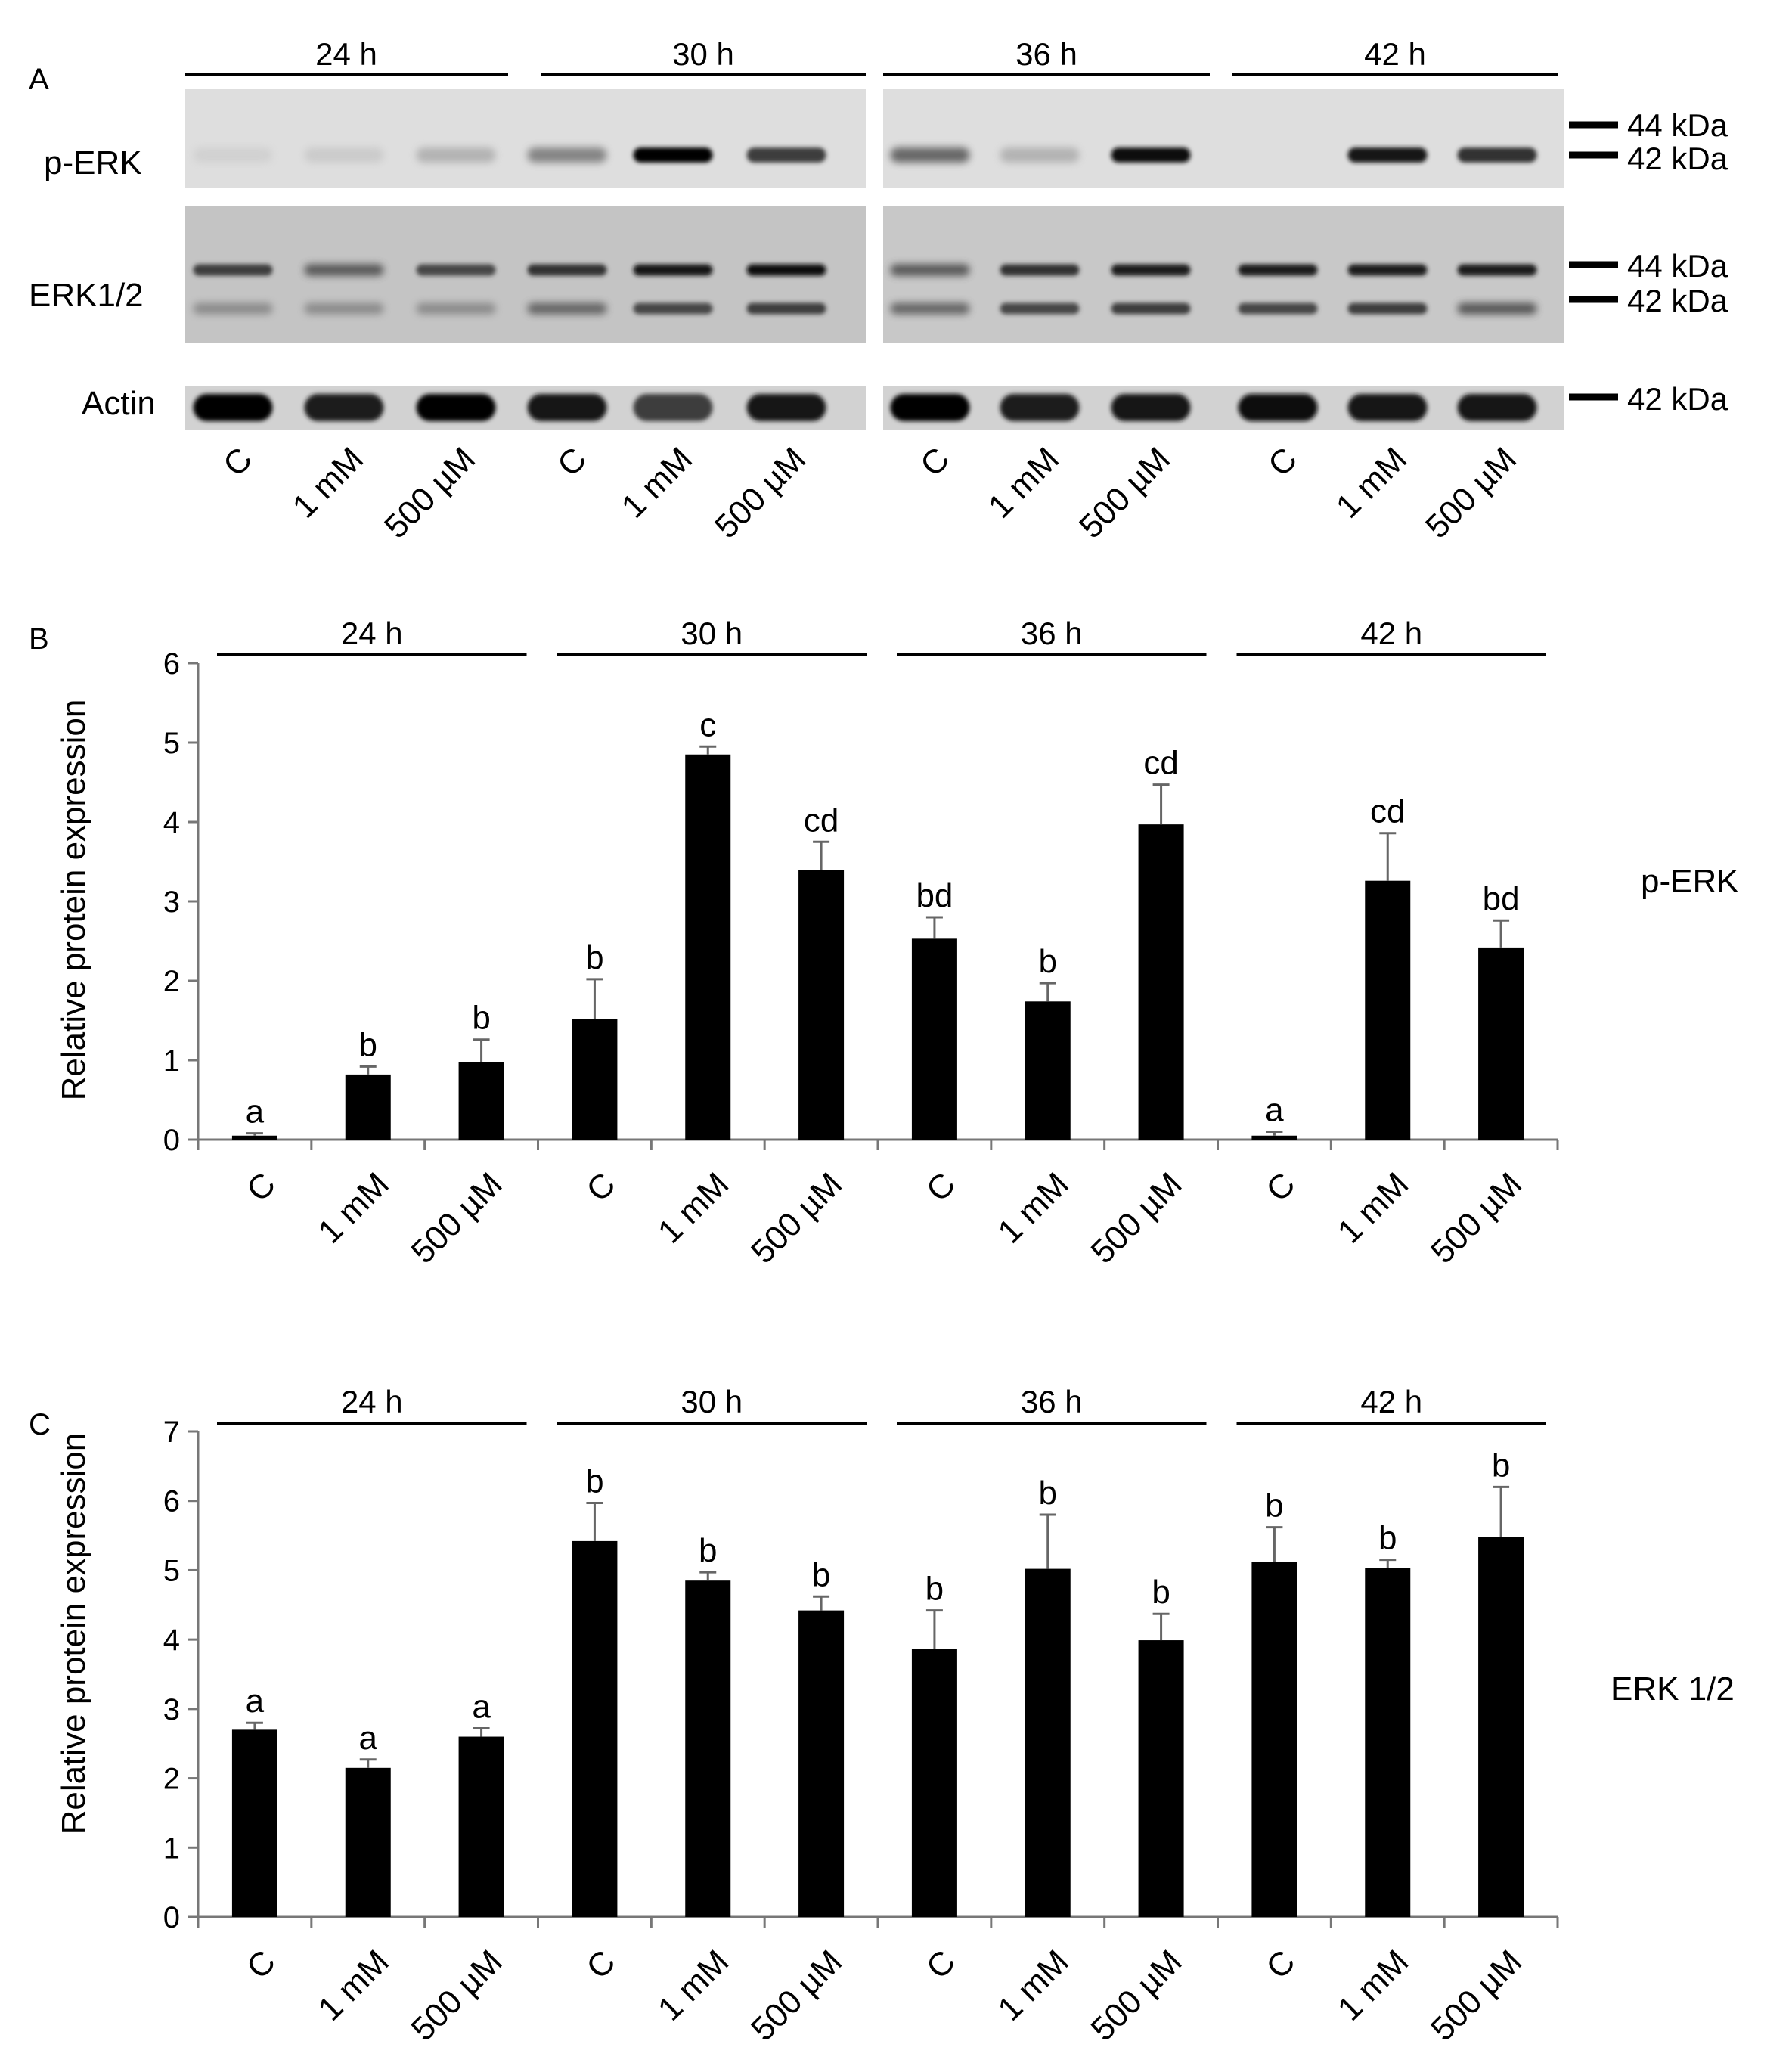 The width and height of the screenshot is (1792, 2072). What do you see at coordinates (1677, 125) in the screenshot?
I see `marker-p-erk-44: 44 kDa` at bounding box center [1677, 125].